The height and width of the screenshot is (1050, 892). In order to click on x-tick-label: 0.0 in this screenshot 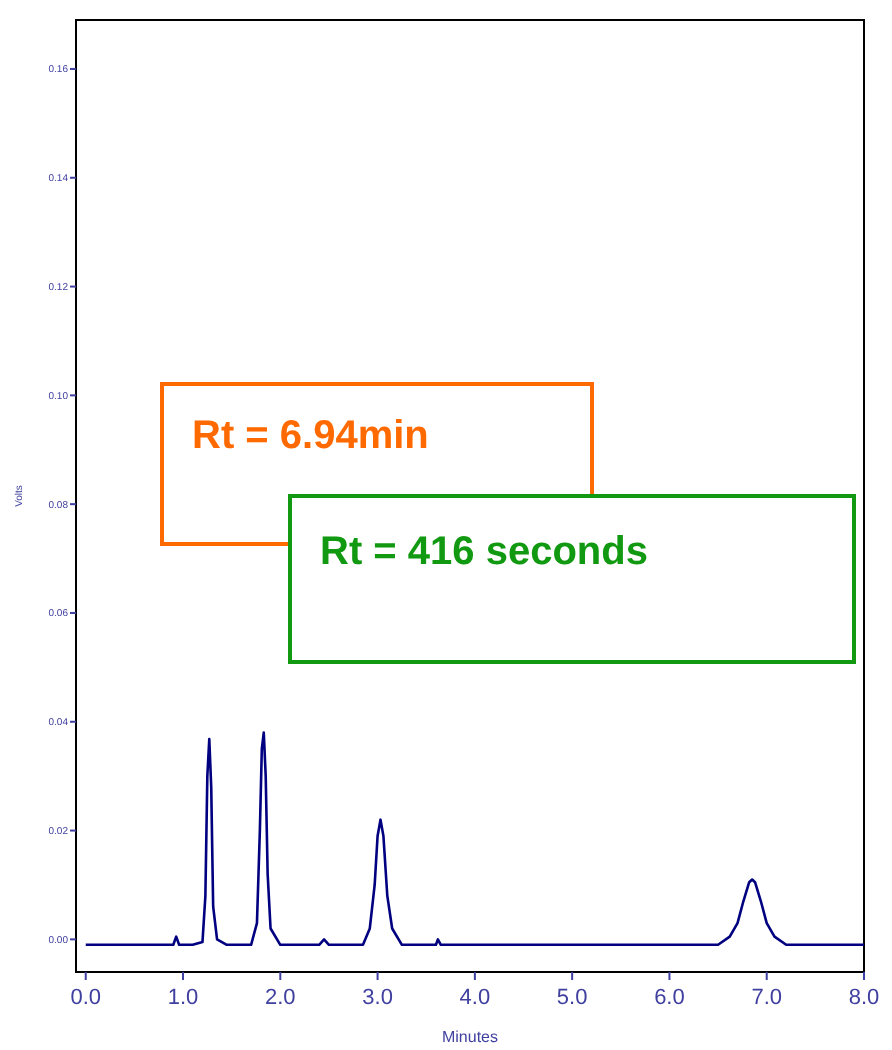, I will do `click(86, 998)`.